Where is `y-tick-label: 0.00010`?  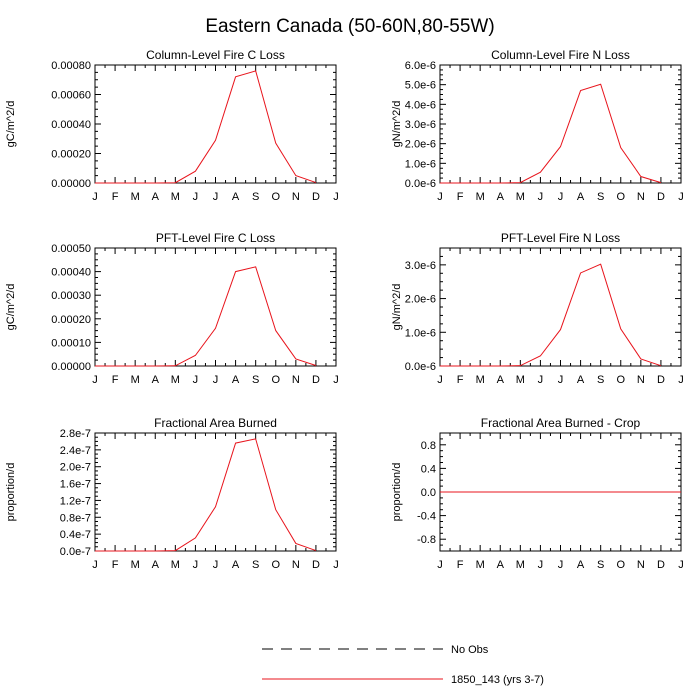
y-tick-label: 0.00010 is located at coordinates (71, 343).